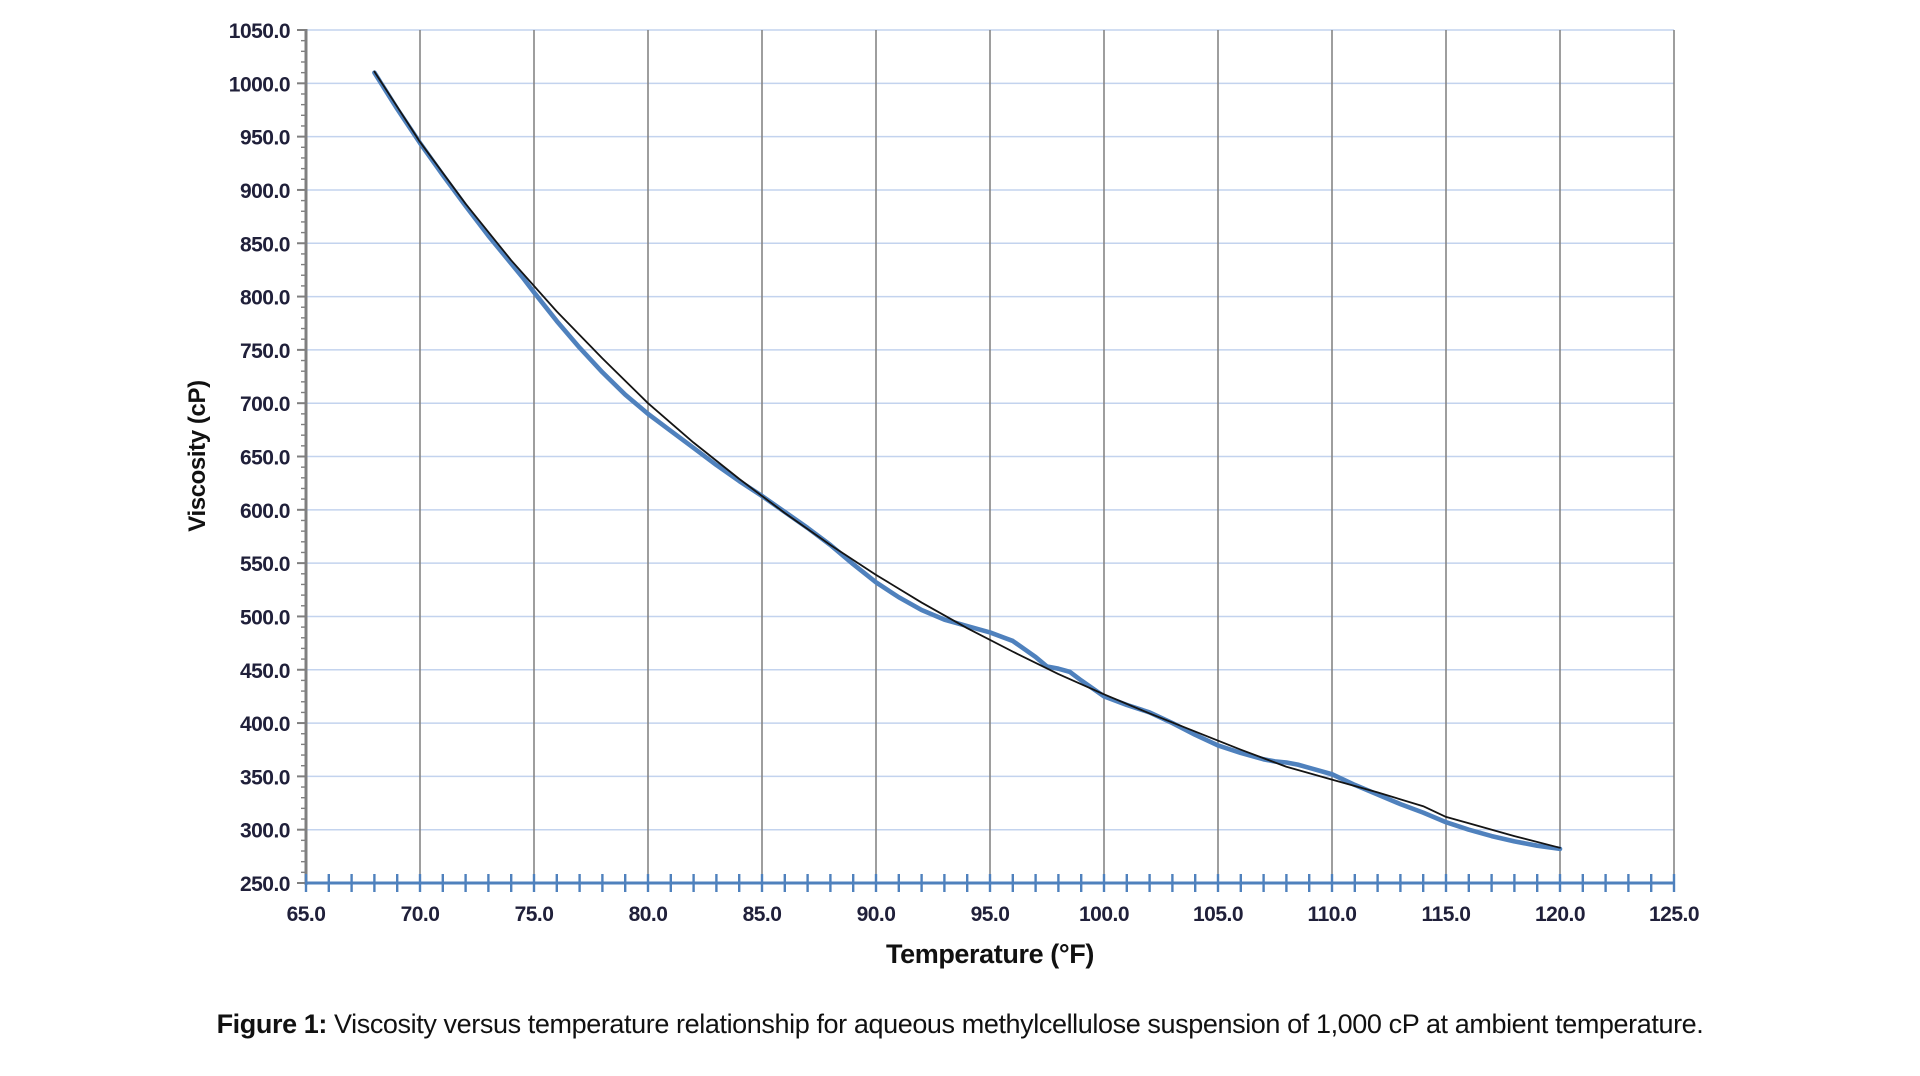 This screenshot has width=1920, height=1076. Describe the element at coordinates (990, 914) in the screenshot. I see `x-tick-label: 95.0` at that location.